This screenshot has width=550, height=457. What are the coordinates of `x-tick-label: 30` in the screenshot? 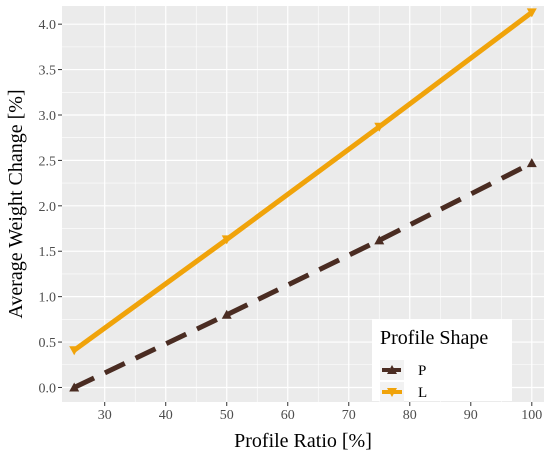 It's located at (105, 415).